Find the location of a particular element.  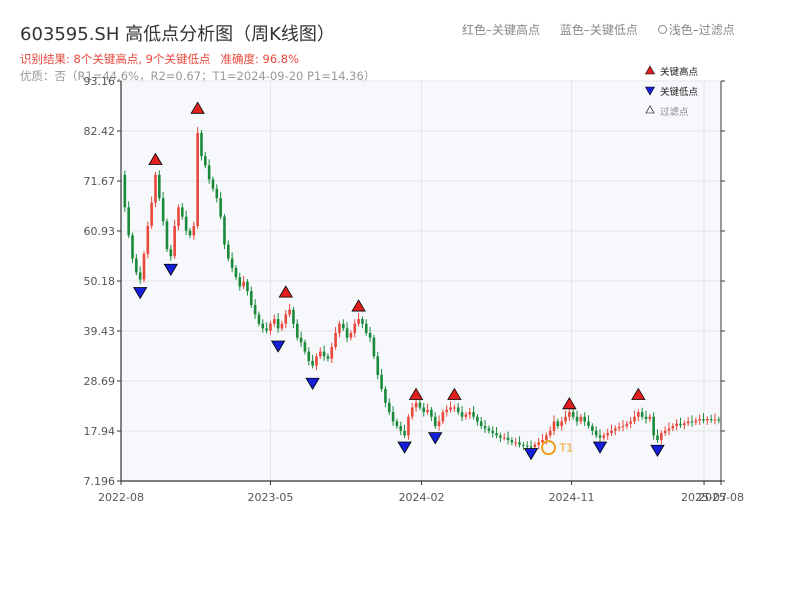

y-tick-label: 39.43 is located at coordinates (100, 331).